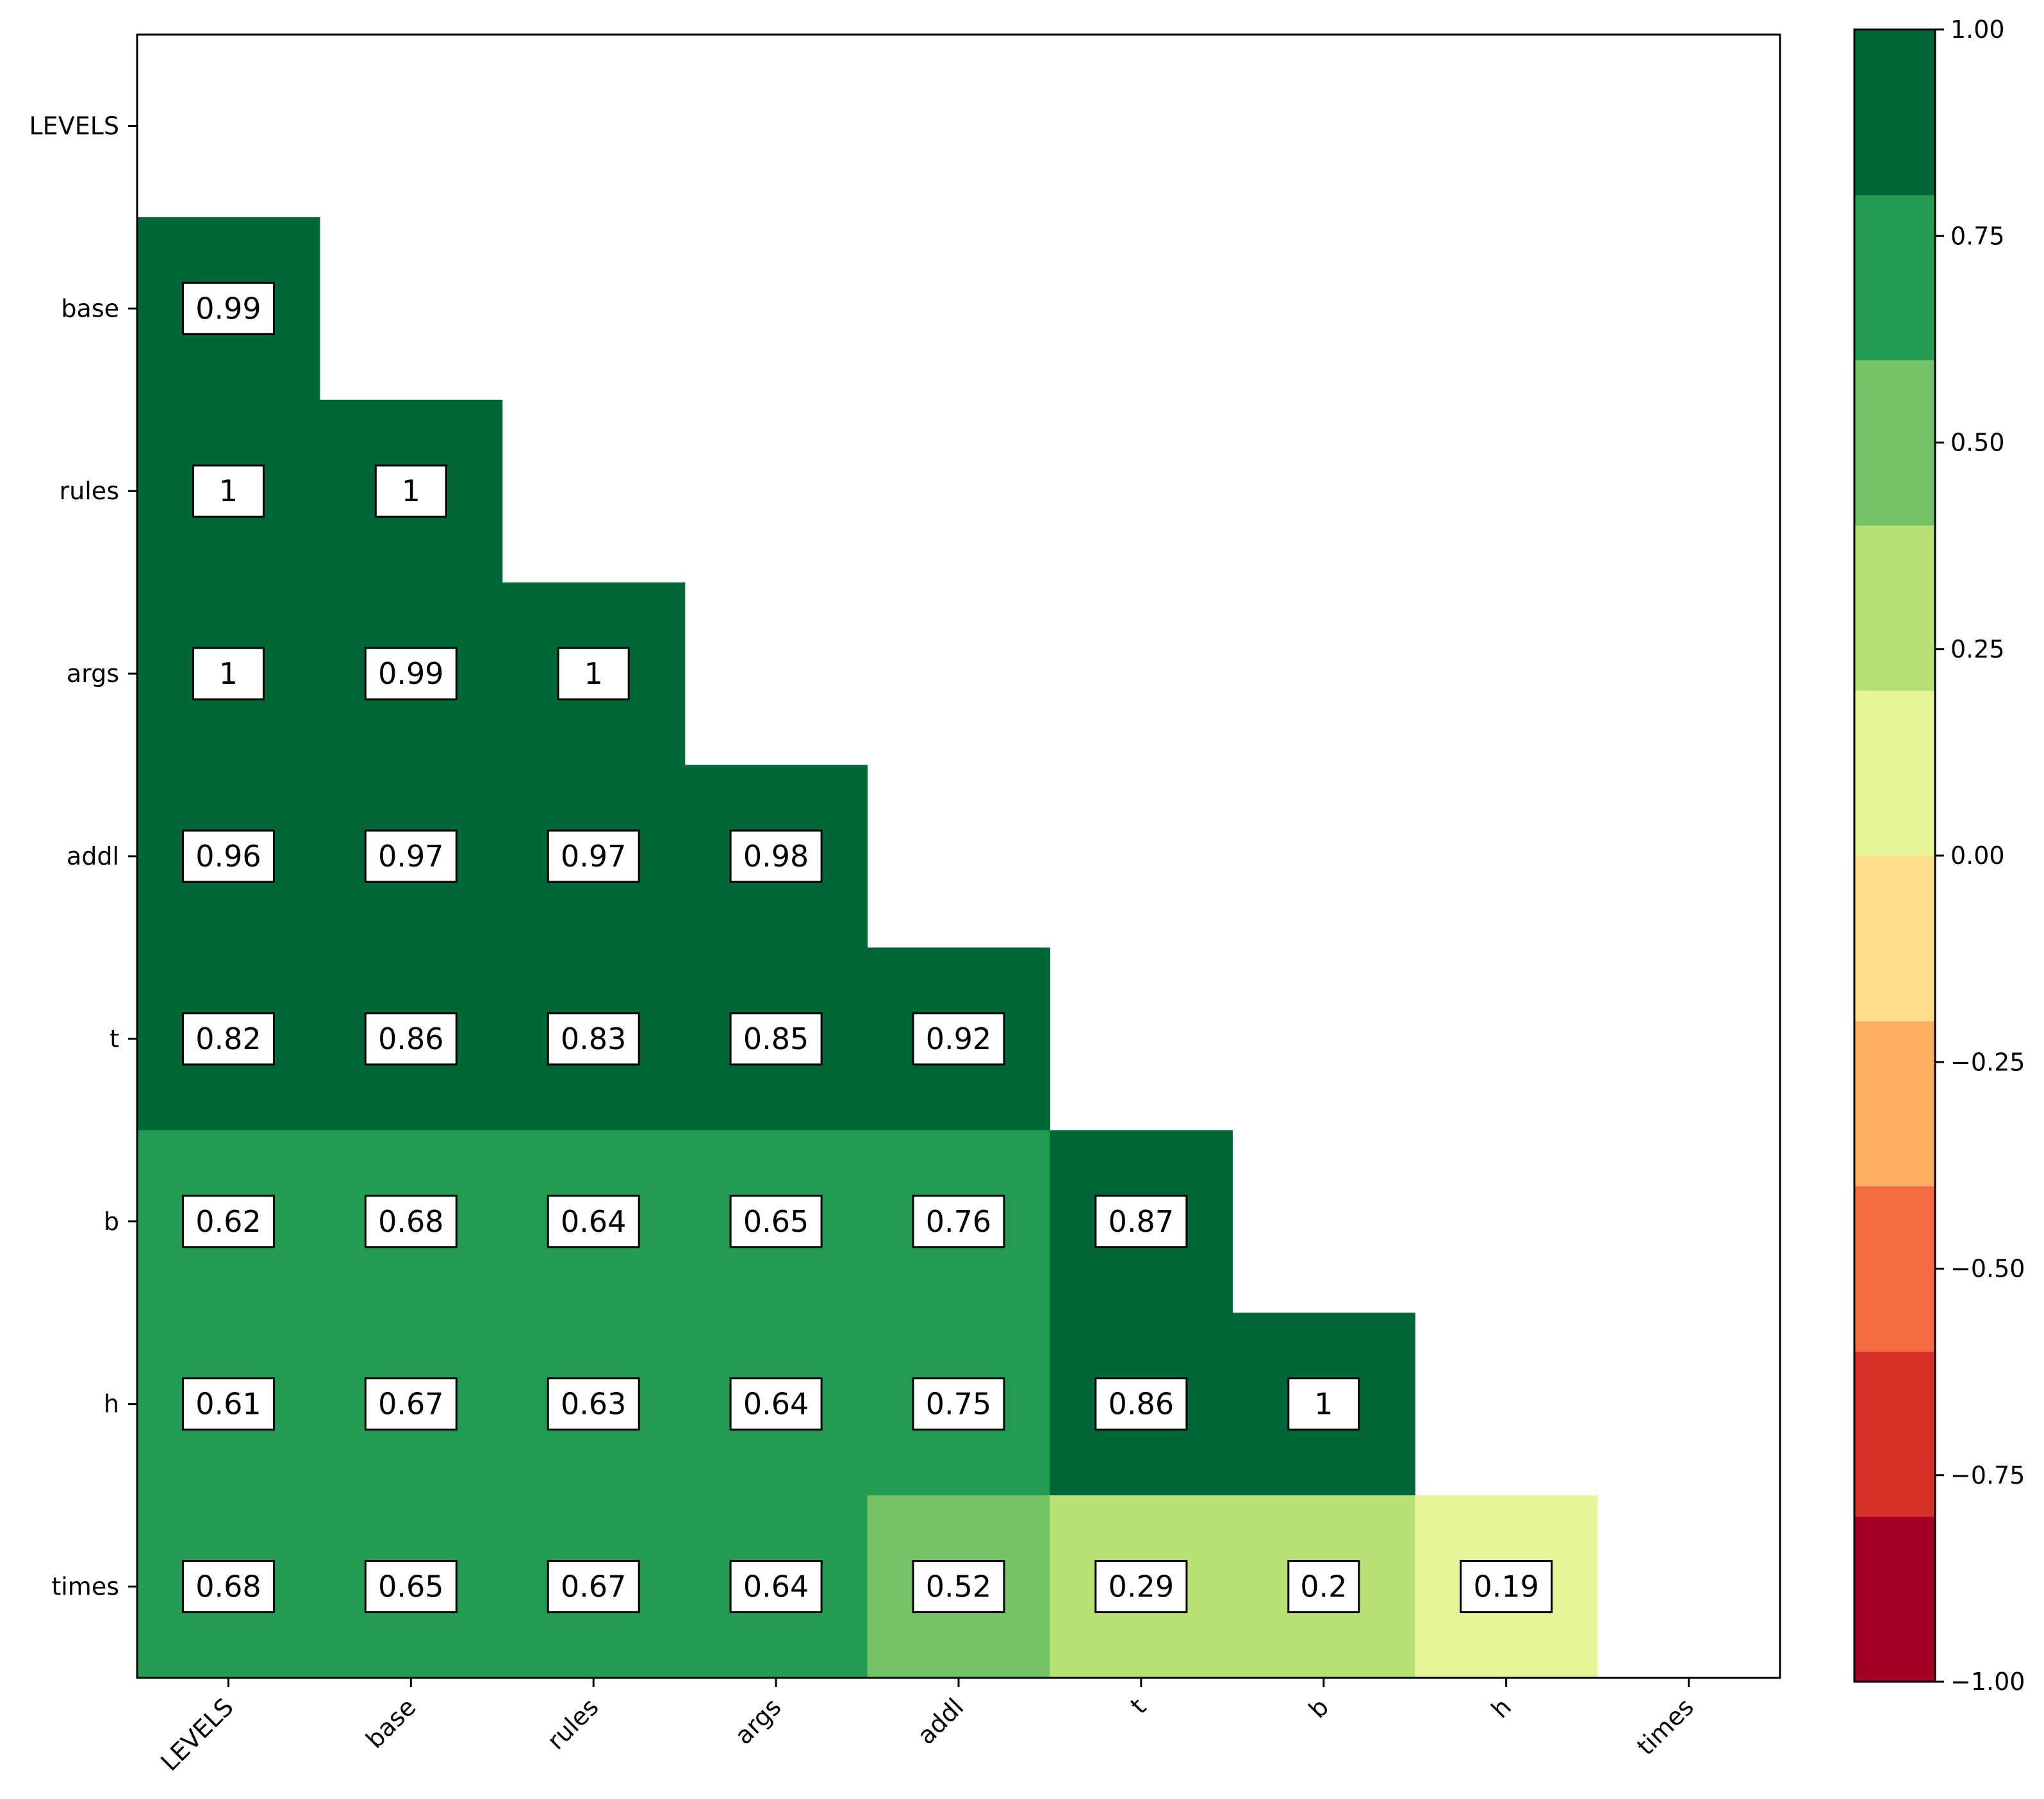 This screenshot has height=1799, width=2044. Describe the element at coordinates (1977, 443) in the screenshot. I see `colorbar-tick-label: 0.50` at that location.